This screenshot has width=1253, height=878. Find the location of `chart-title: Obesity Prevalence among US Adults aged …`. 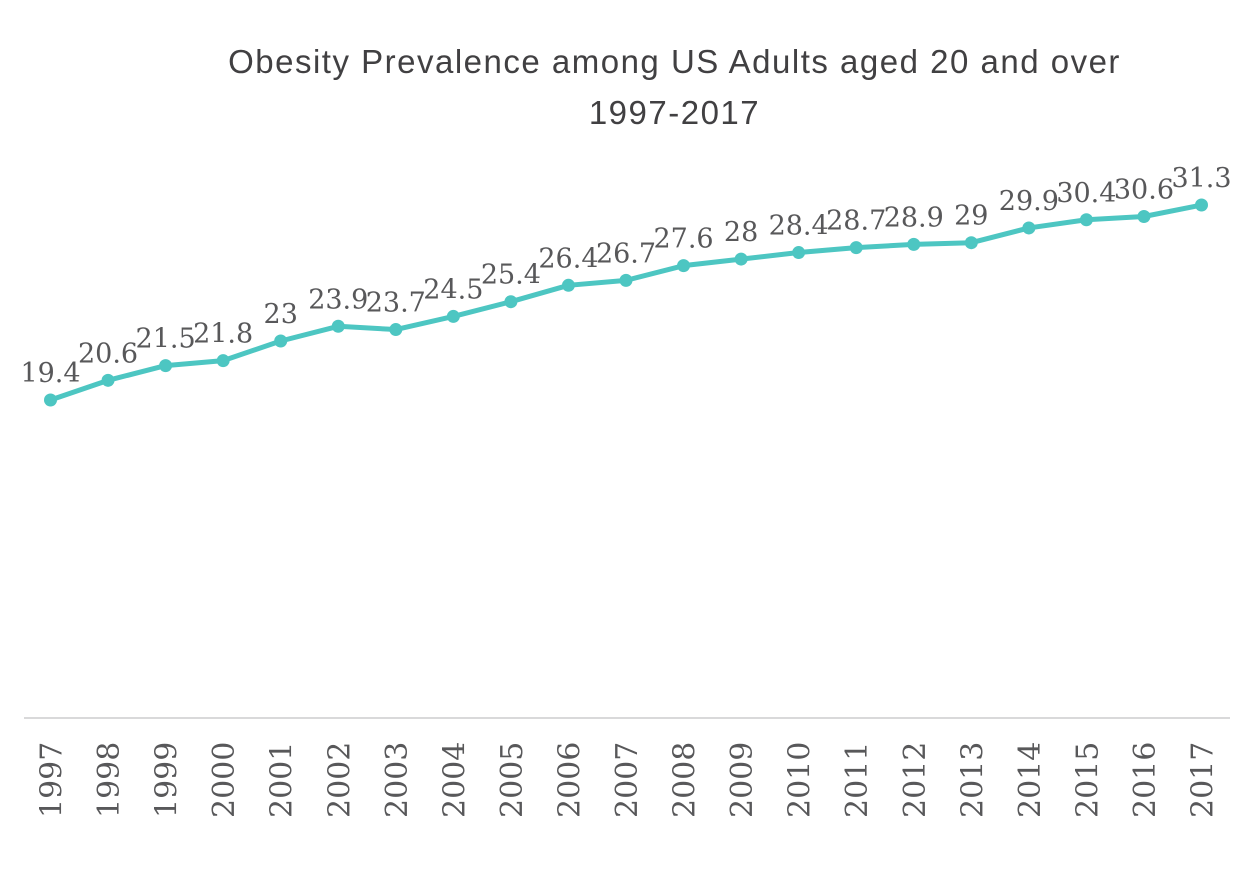

chart-title: Obesity Prevalence among US Adults aged … is located at coordinates (674, 61).